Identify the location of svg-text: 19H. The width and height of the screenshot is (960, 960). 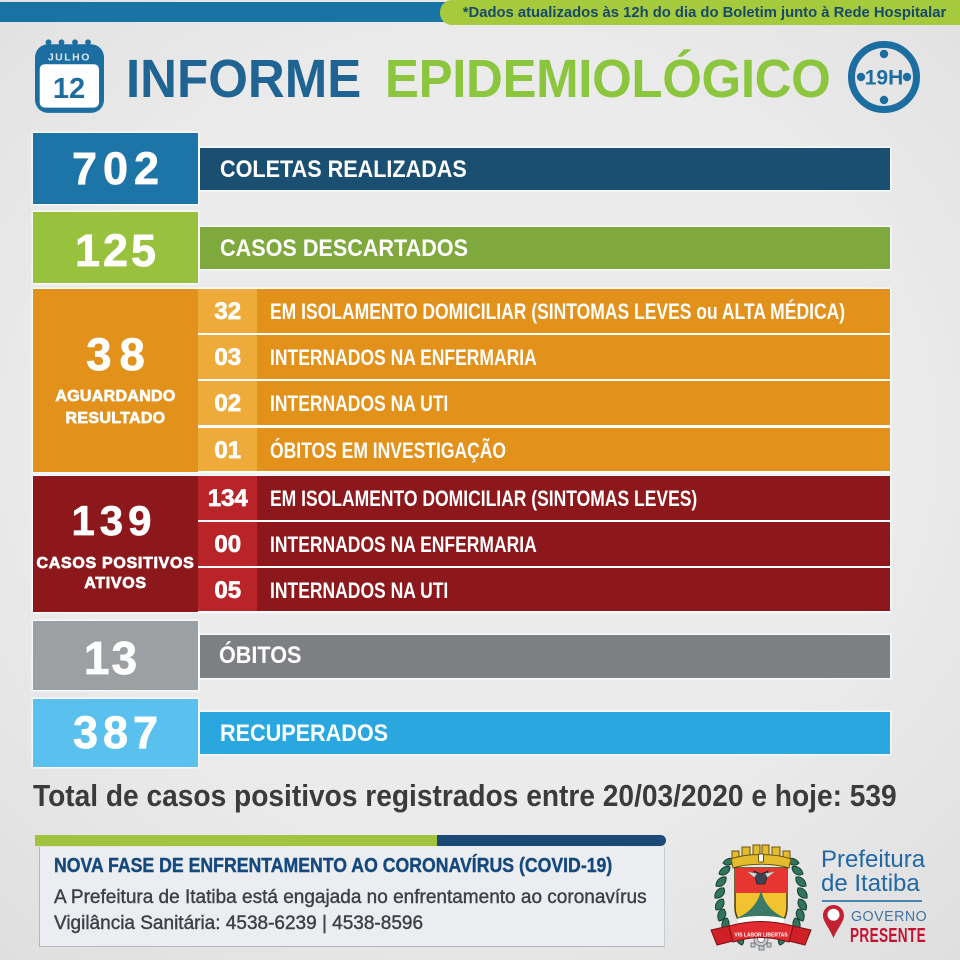
(884, 78).